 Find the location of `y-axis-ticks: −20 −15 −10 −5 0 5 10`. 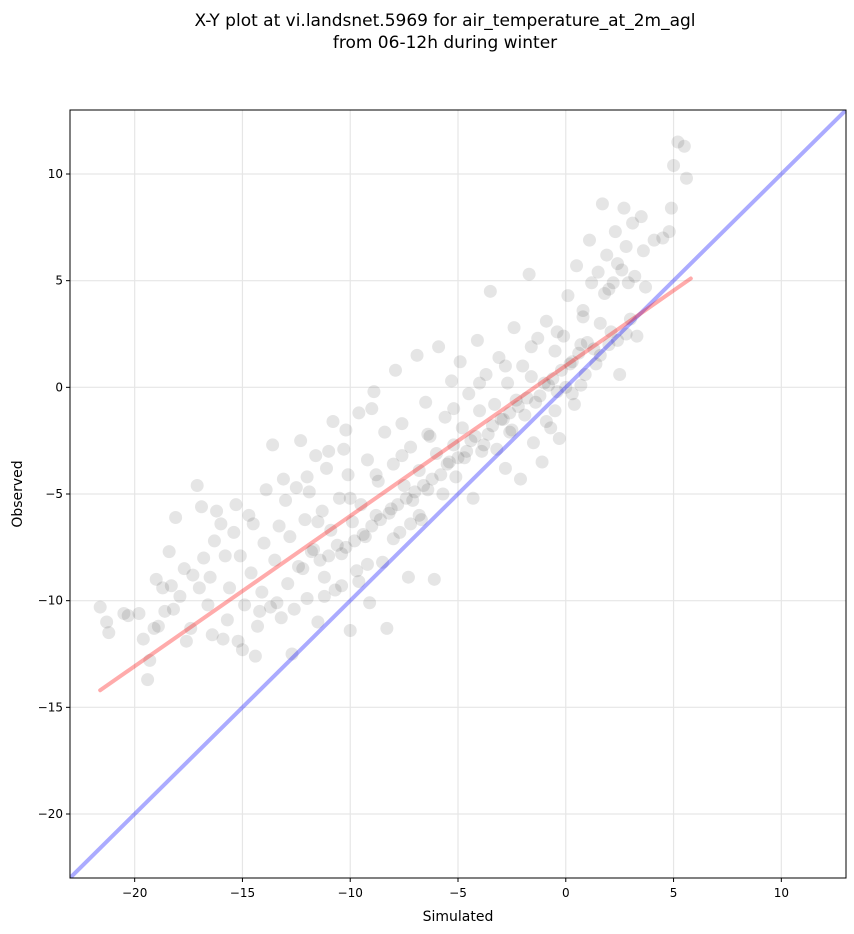

y-axis-ticks: −20 −15 −10 −5 0 5 10 is located at coordinates (54, 494).